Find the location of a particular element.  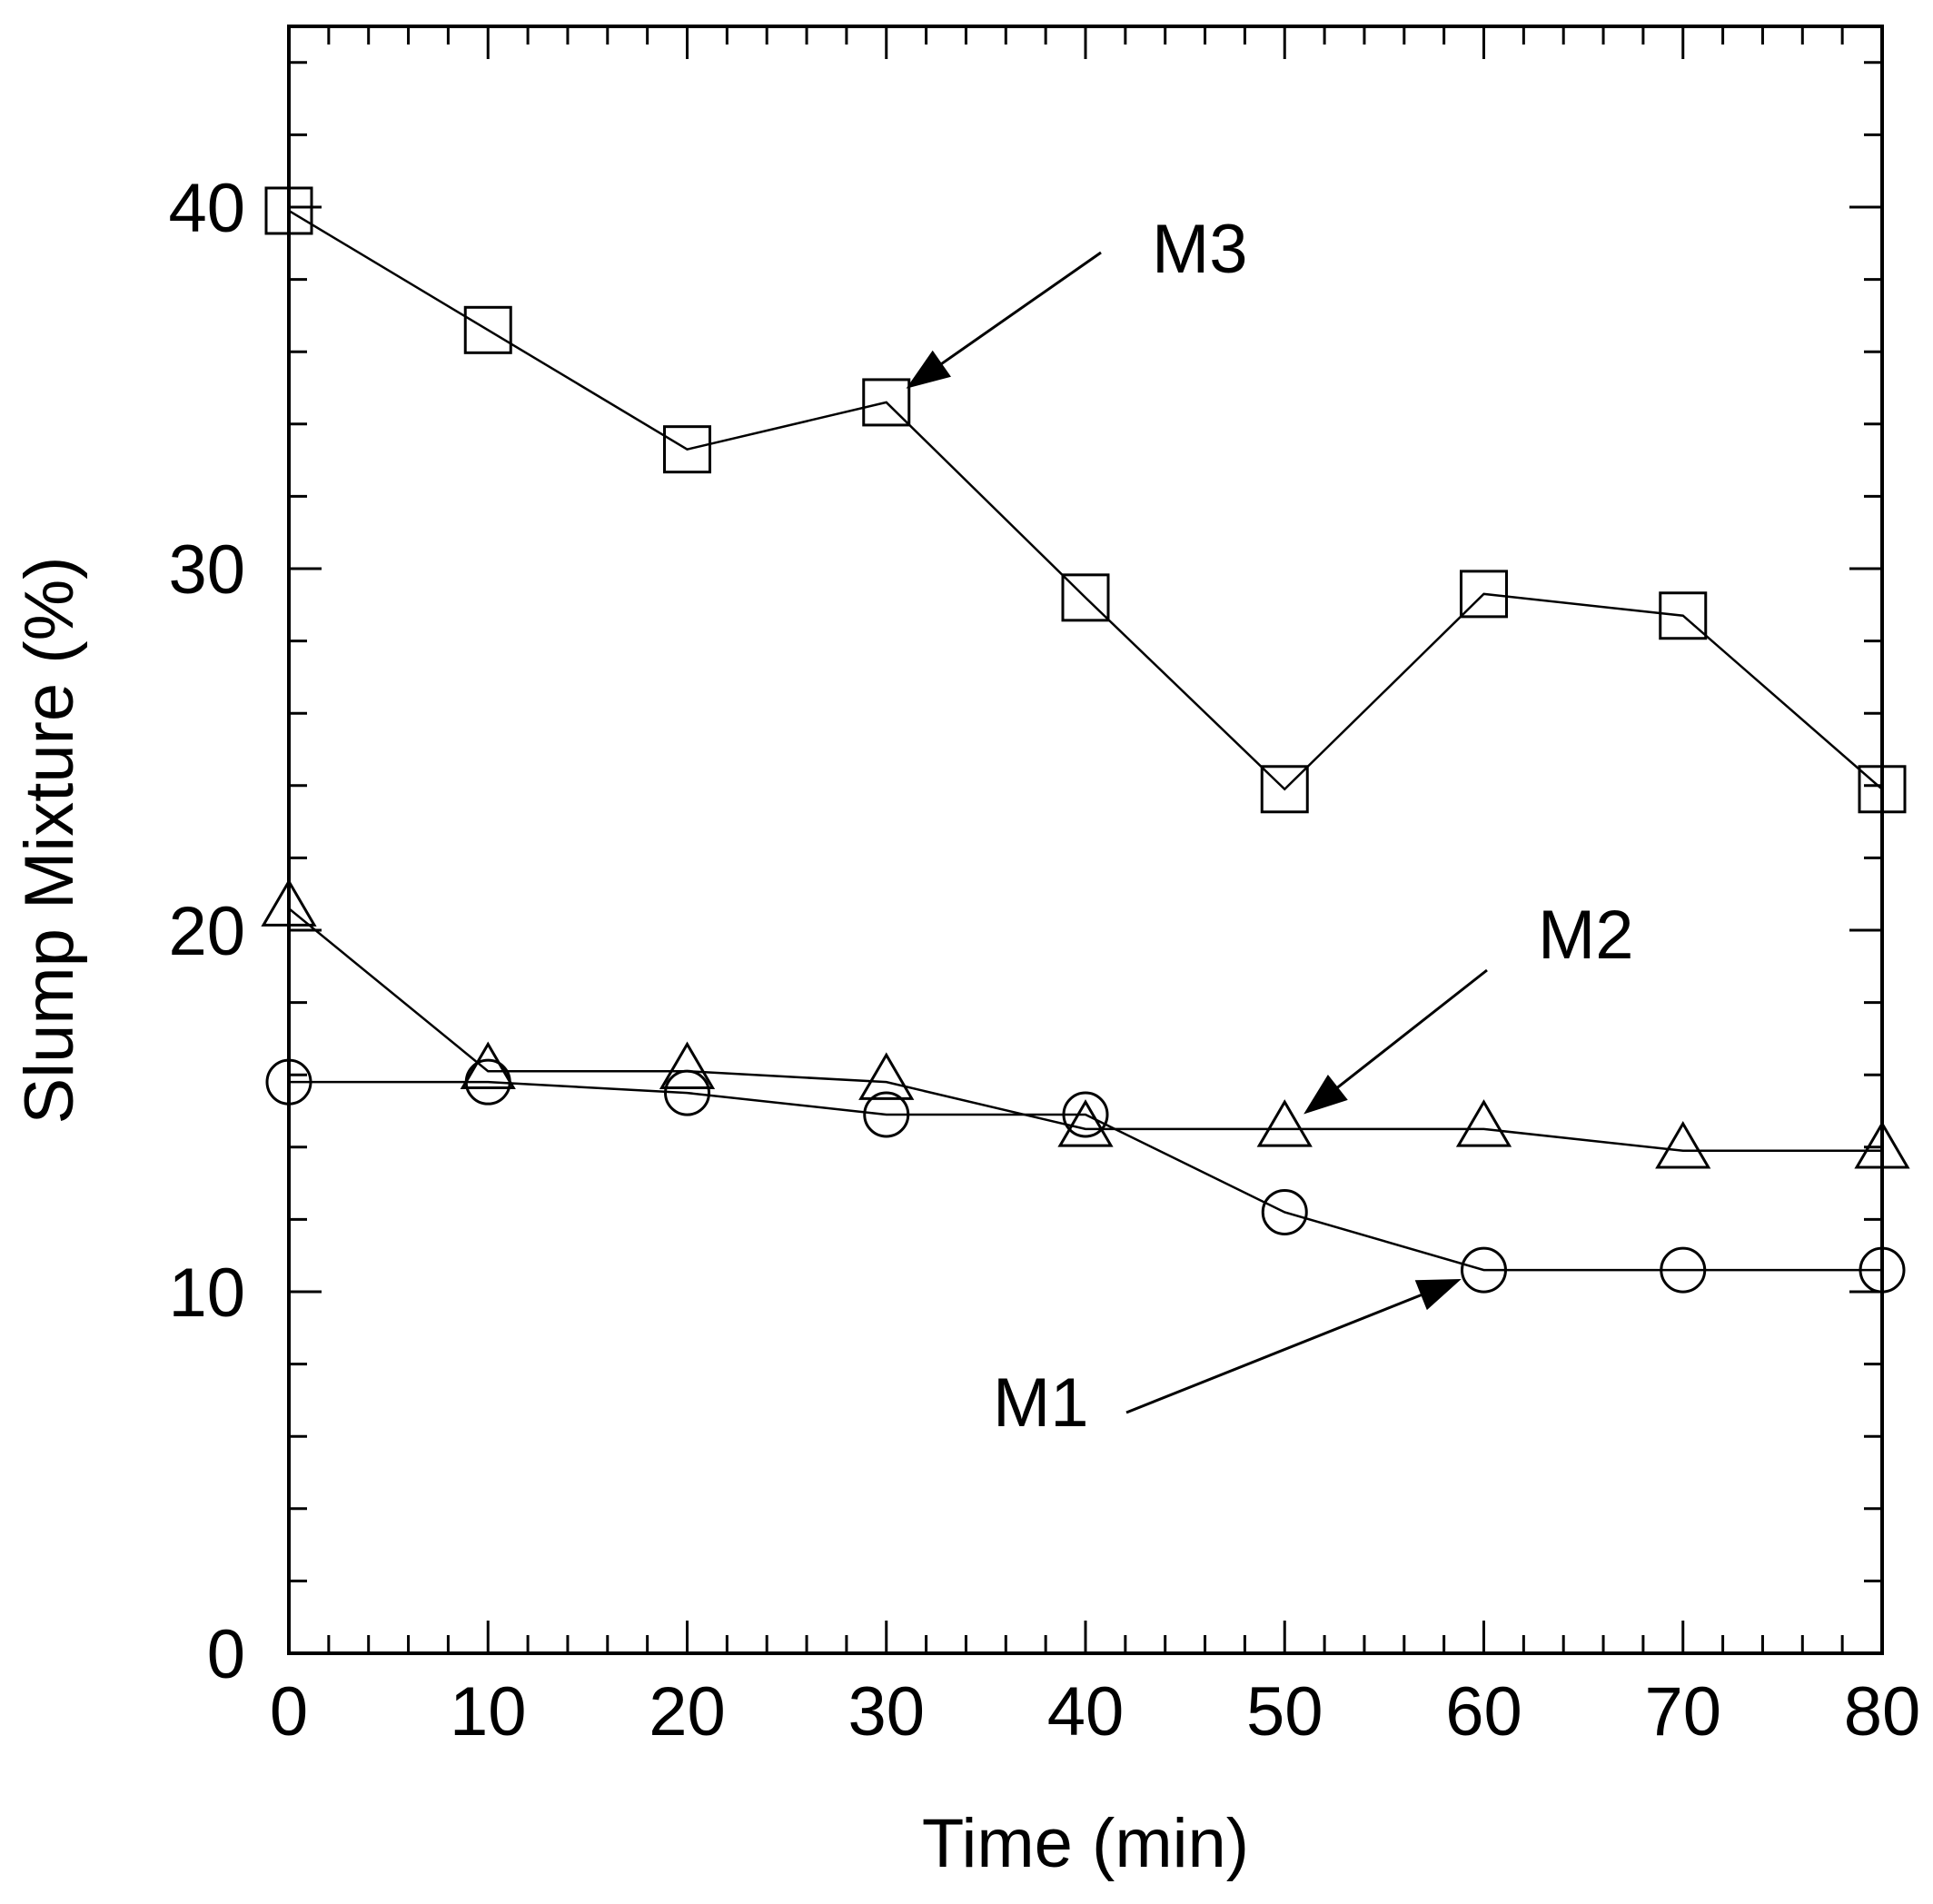

m3-label: M3 is located at coordinates (1200, 249).